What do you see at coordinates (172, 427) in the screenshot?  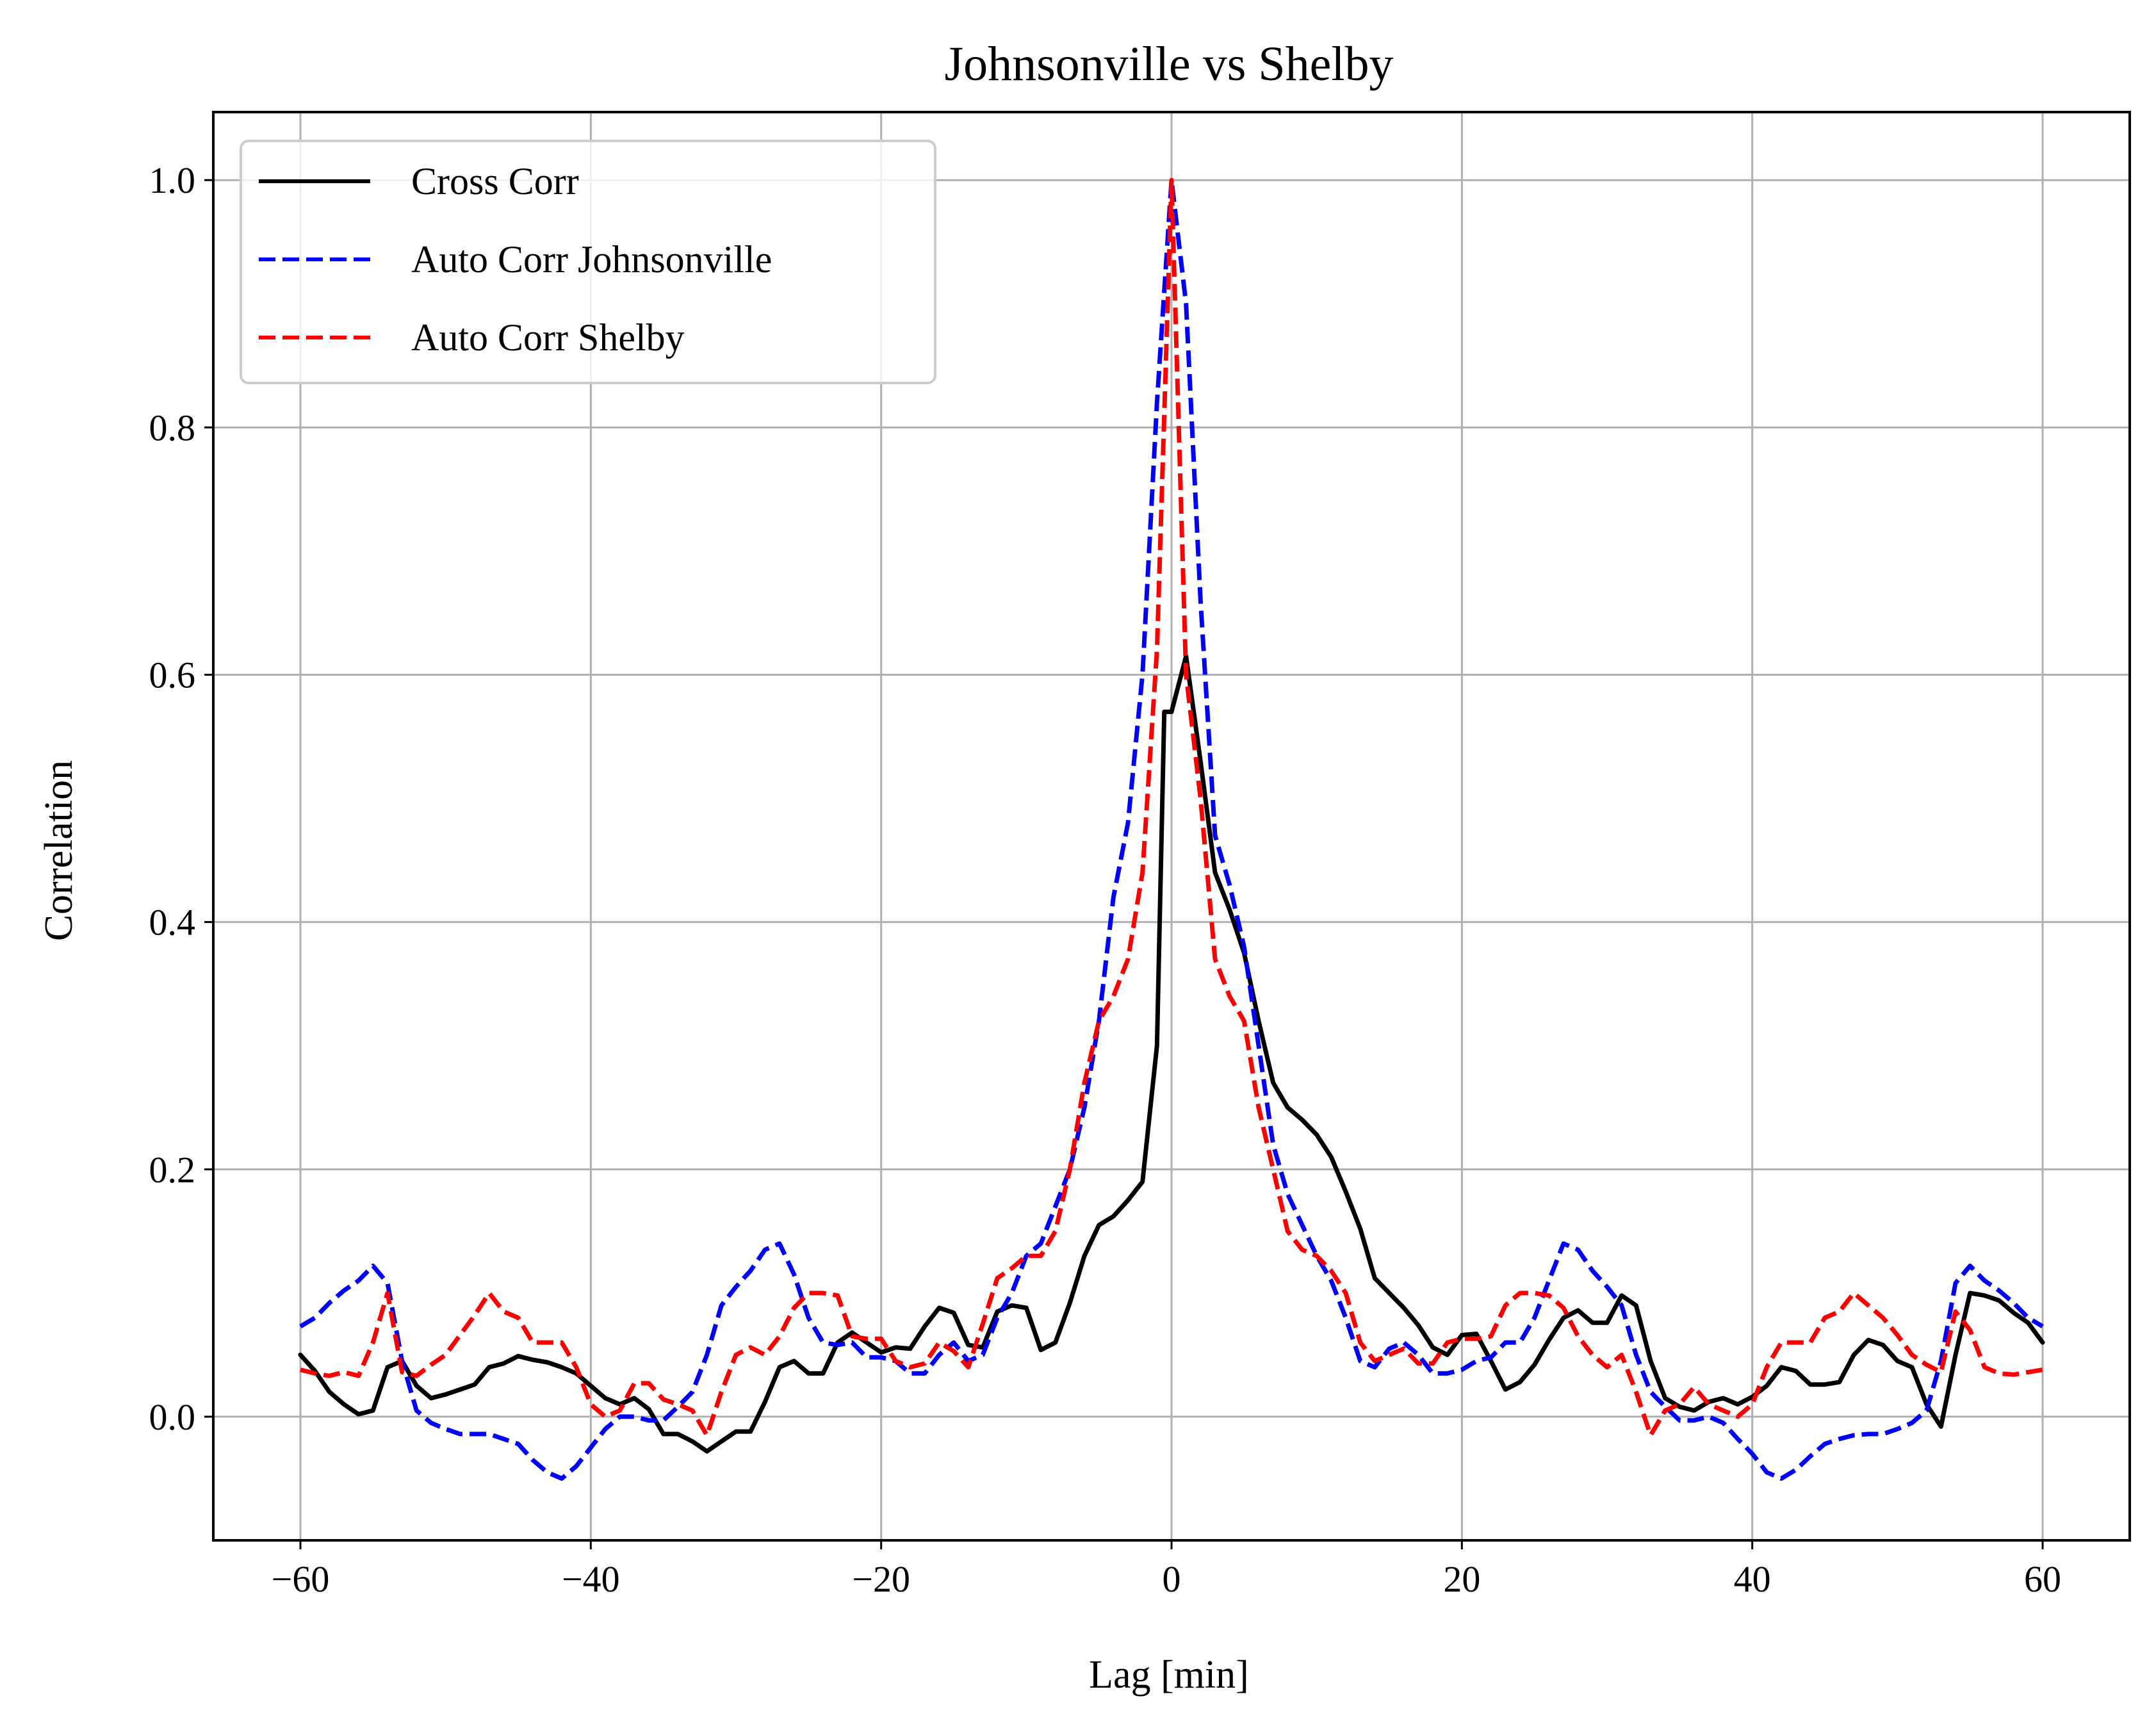 I see `y-tick-label: 0.8` at bounding box center [172, 427].